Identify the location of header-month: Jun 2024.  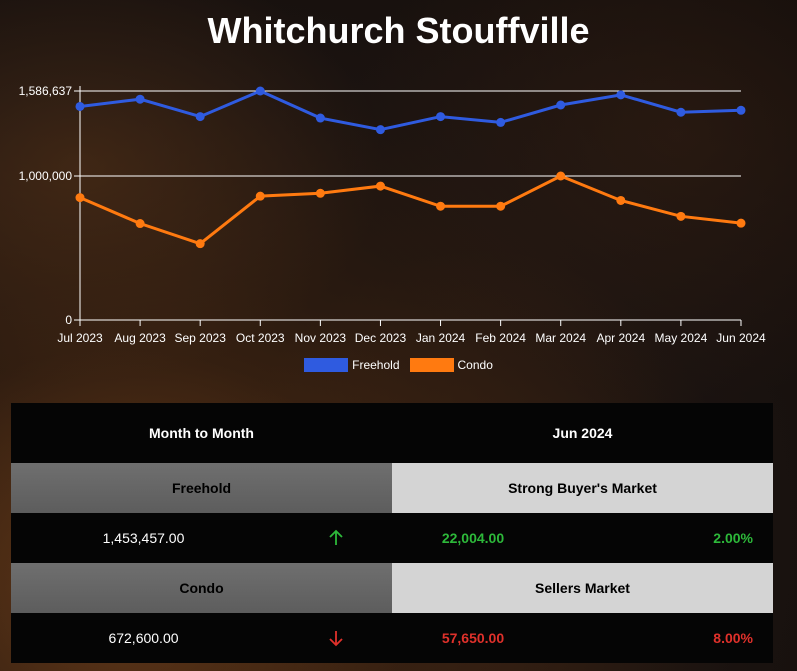
(582, 433).